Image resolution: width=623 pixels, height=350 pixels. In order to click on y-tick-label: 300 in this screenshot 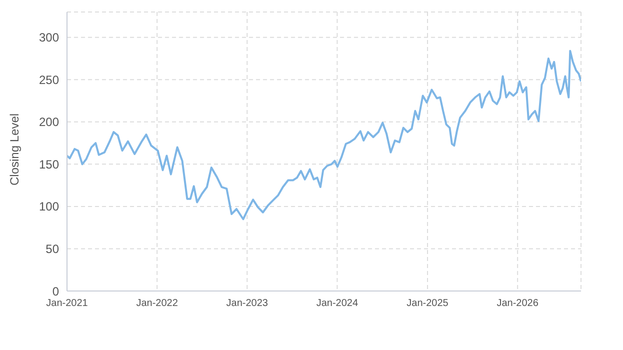, I will do `click(49, 37)`.